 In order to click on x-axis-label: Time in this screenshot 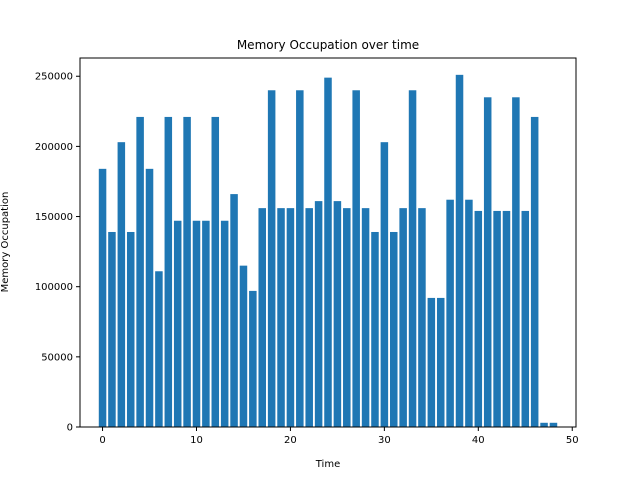, I will do `click(327, 464)`.